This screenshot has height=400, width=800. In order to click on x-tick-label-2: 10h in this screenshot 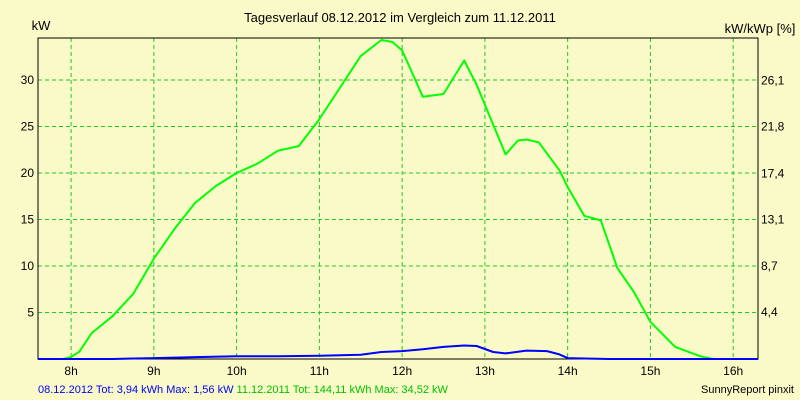, I will do `click(237, 371)`.